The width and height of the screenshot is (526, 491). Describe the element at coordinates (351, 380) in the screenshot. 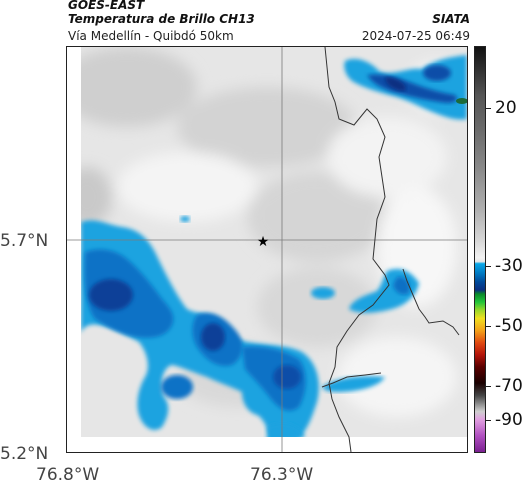

I see `river-boundary` at that location.